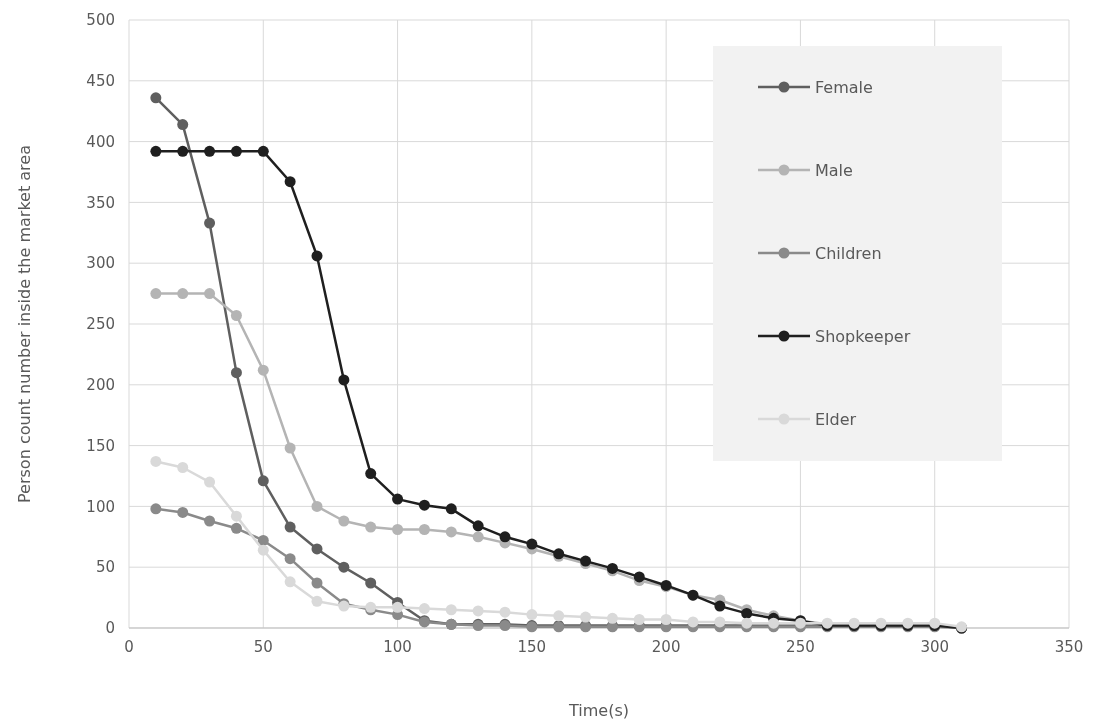  What do you see at coordinates (100, 324) in the screenshot?
I see `y-tick-label: 250` at bounding box center [100, 324].